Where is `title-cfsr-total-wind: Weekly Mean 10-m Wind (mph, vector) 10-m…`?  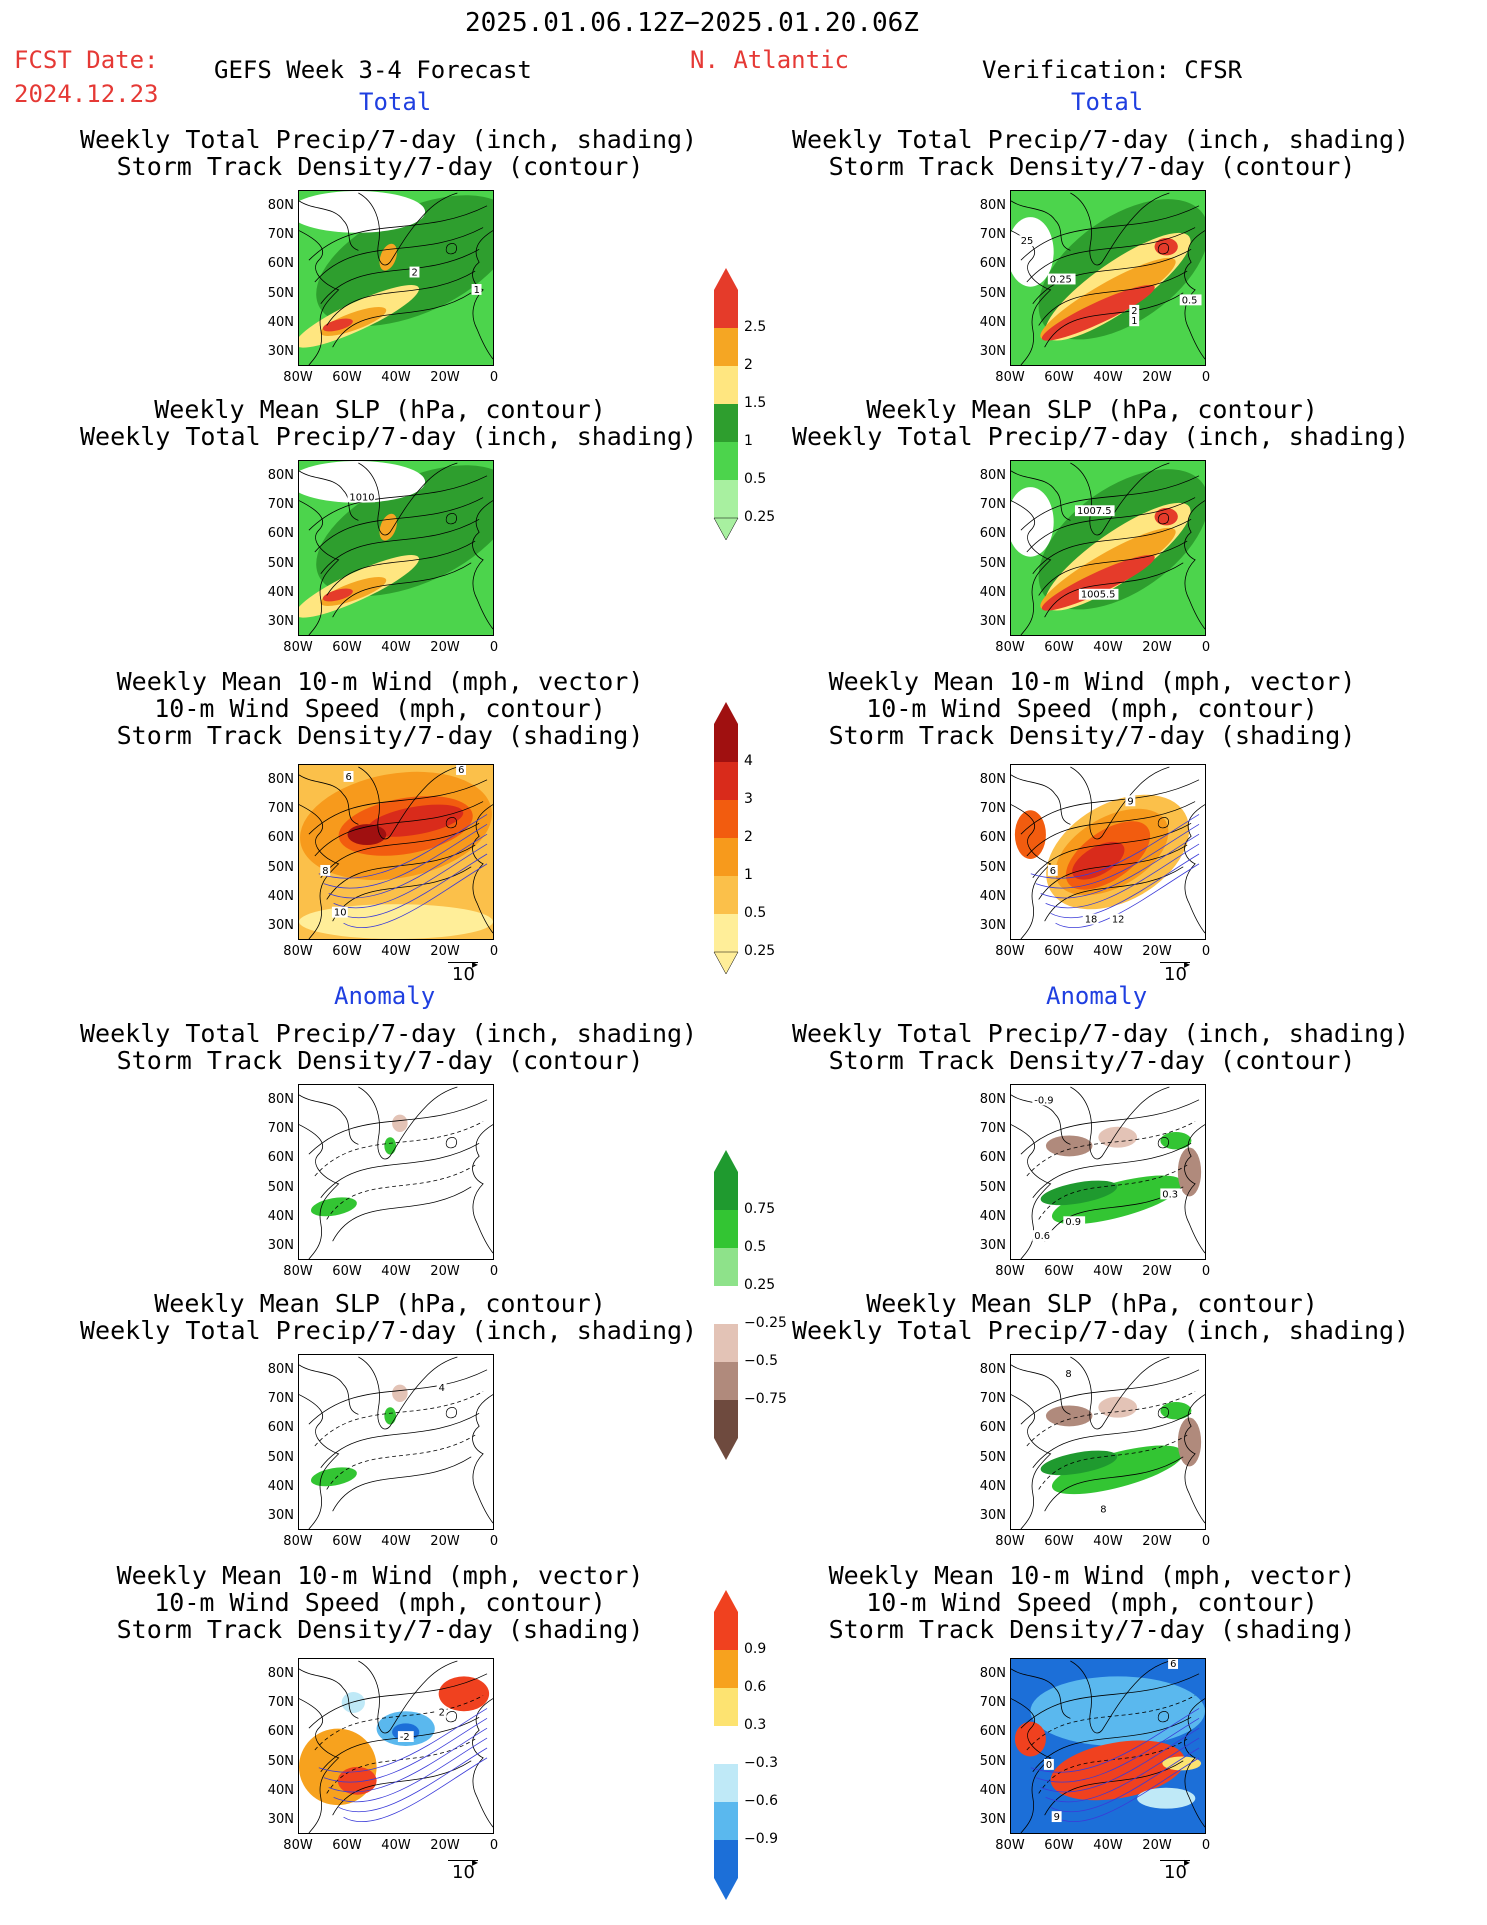 title-cfsr-total-wind: Weekly Mean 10-m Wind (mph, vector) 10-m… is located at coordinates (1092, 708).